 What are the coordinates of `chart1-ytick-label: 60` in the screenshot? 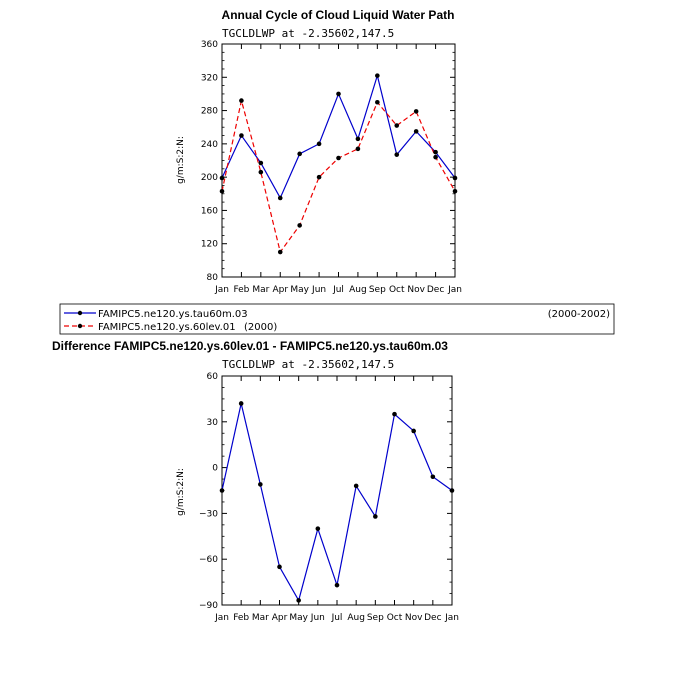 It's located at (213, 377).